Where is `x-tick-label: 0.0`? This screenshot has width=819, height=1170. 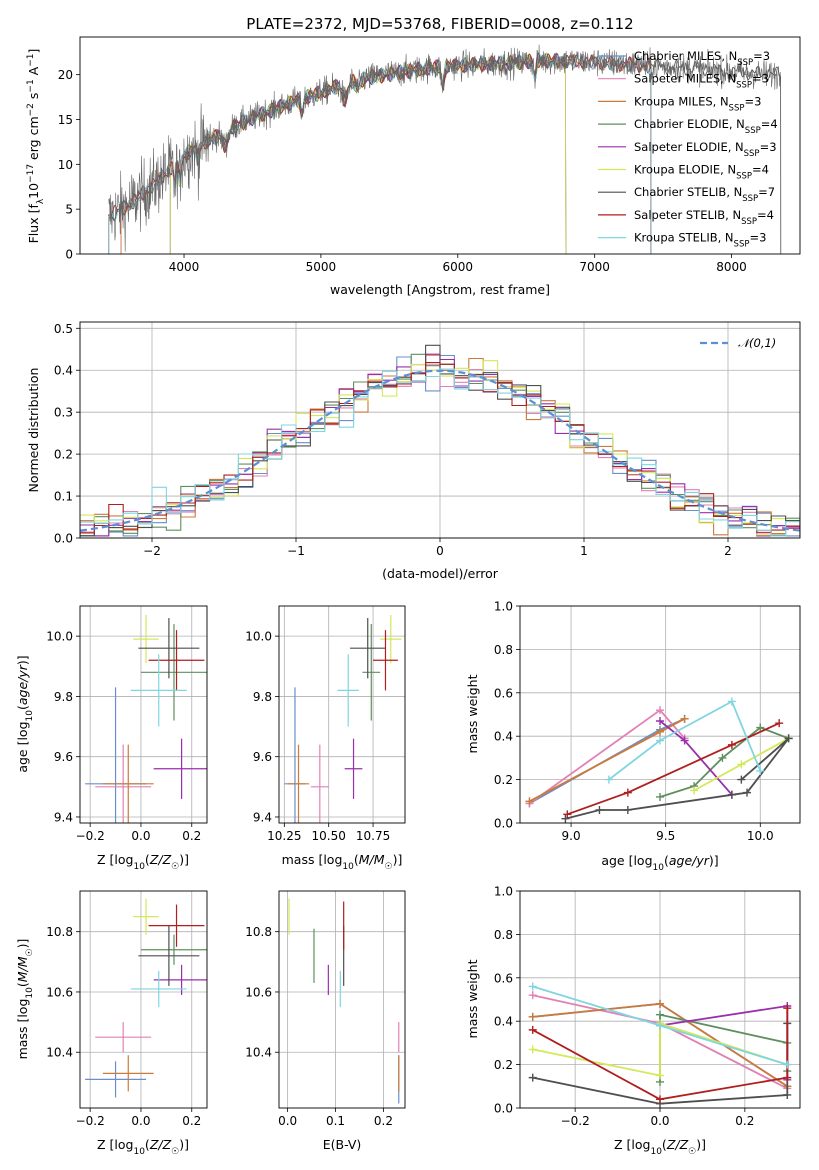 x-tick-label: 0.0 is located at coordinates (287, 1121).